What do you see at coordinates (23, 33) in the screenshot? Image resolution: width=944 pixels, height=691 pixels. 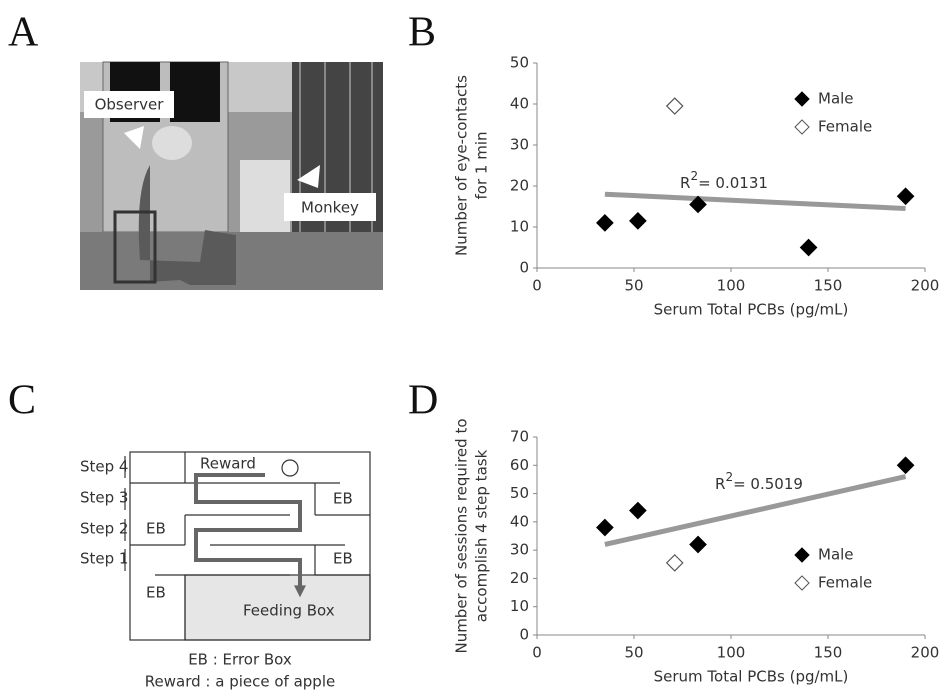 I see `panel-label: A` at bounding box center [23, 33].